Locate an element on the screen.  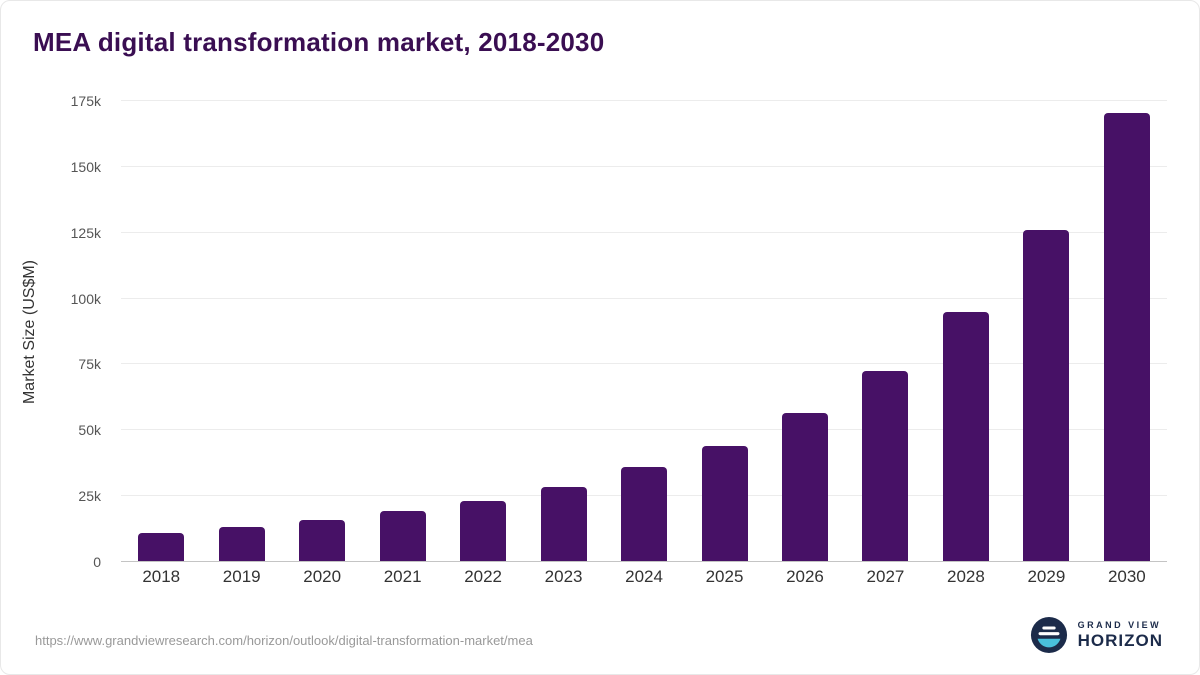
y-tick-label: 175k is located at coordinates (85, 101).